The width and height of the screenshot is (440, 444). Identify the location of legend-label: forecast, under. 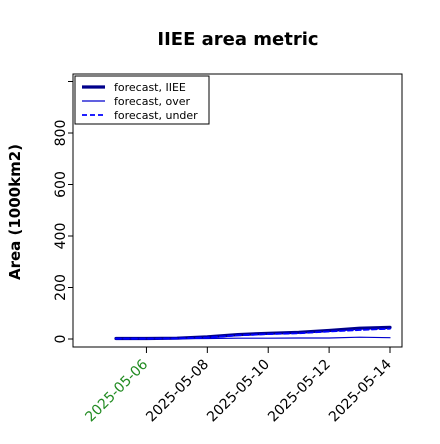
(156, 115).